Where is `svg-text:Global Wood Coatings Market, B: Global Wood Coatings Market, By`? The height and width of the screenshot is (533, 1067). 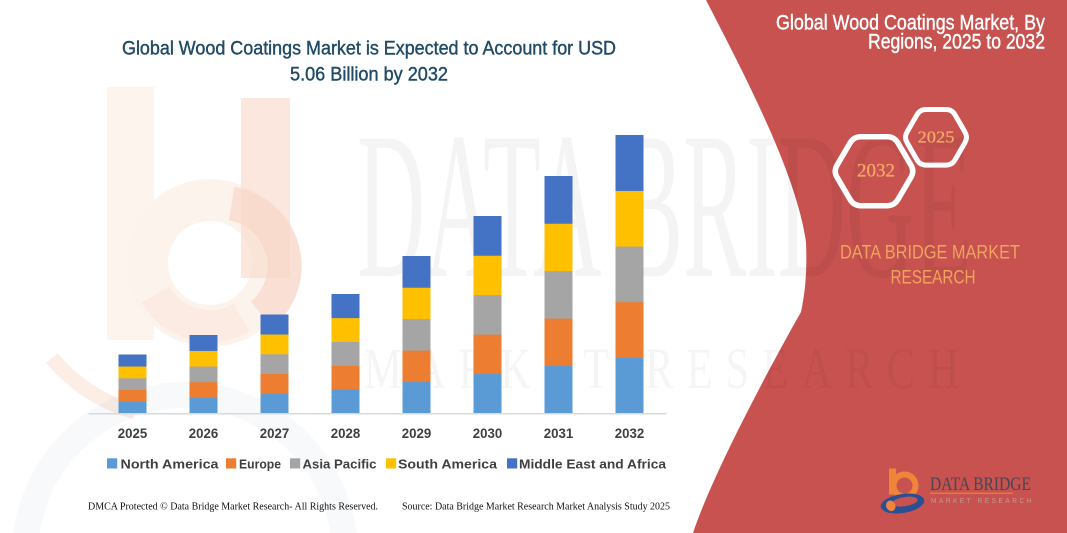
svg-text:Global Wood Coatings Market, B: Global Wood Coatings Market, By is located at coordinates (910, 23).